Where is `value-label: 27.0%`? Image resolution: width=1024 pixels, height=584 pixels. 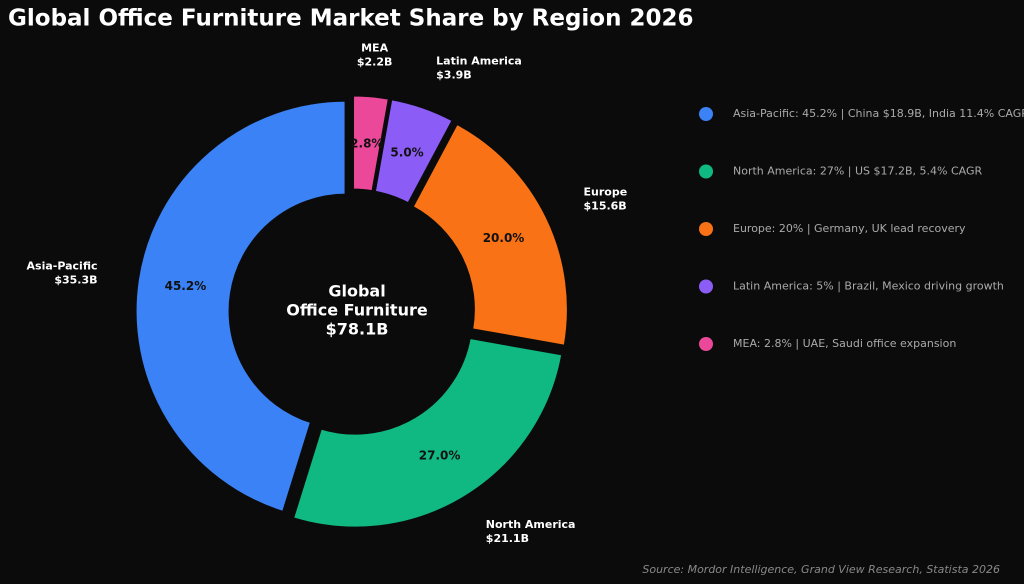
value-label: 27.0% is located at coordinates (440, 455).